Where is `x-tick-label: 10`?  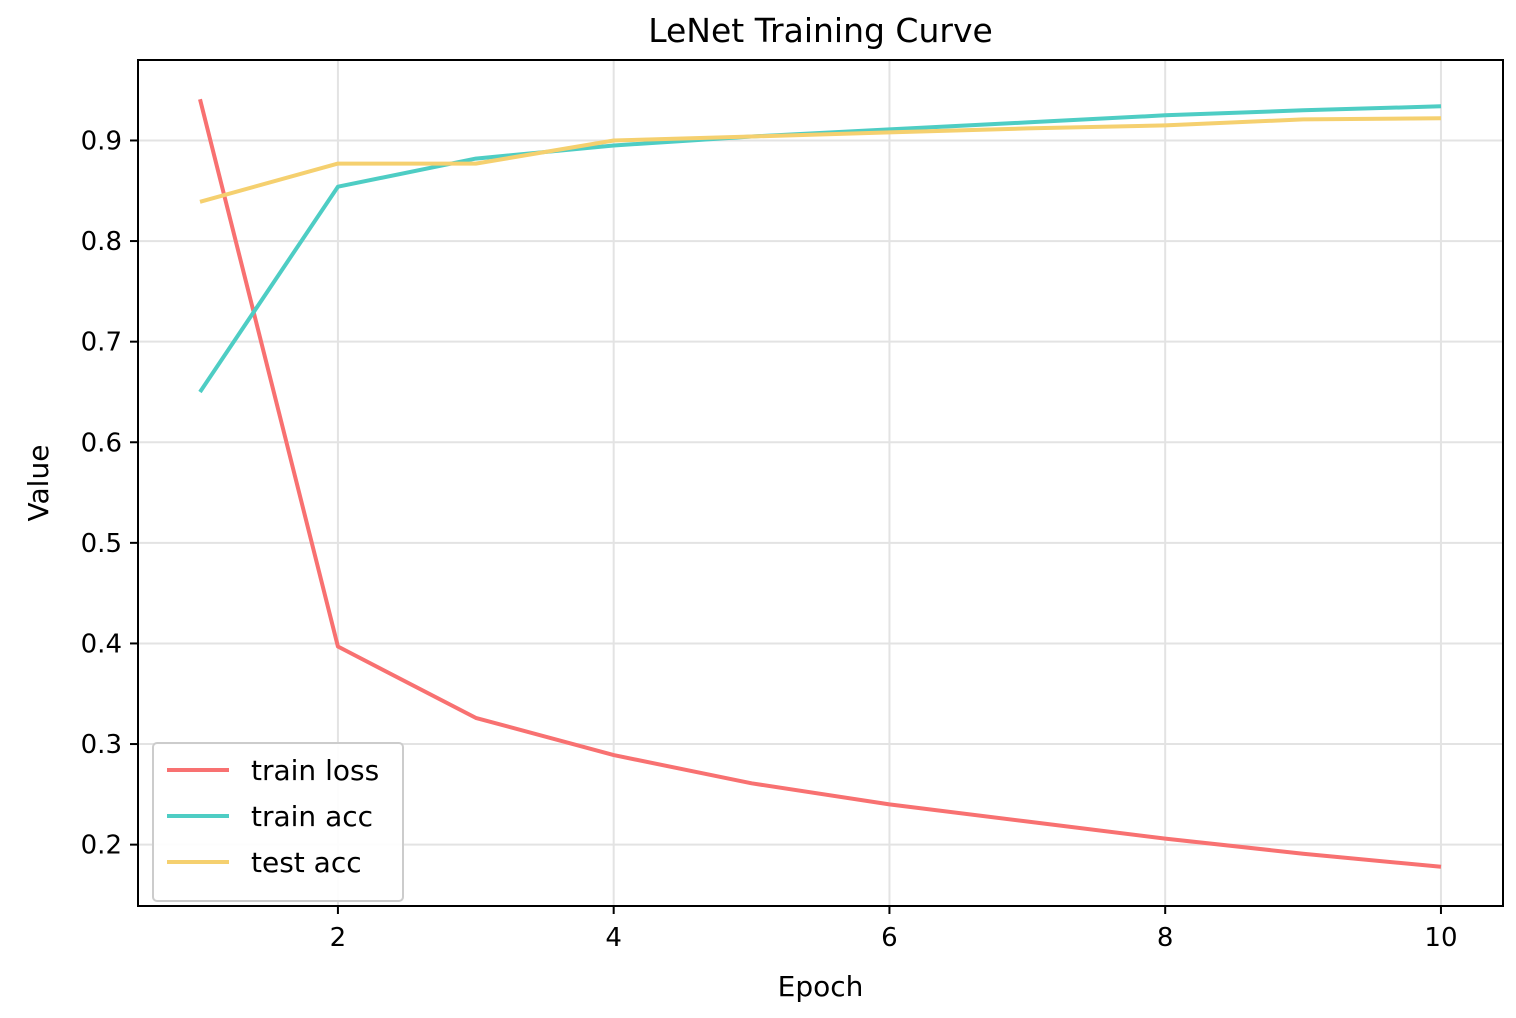 x-tick-label: 10 is located at coordinates (1440, 938).